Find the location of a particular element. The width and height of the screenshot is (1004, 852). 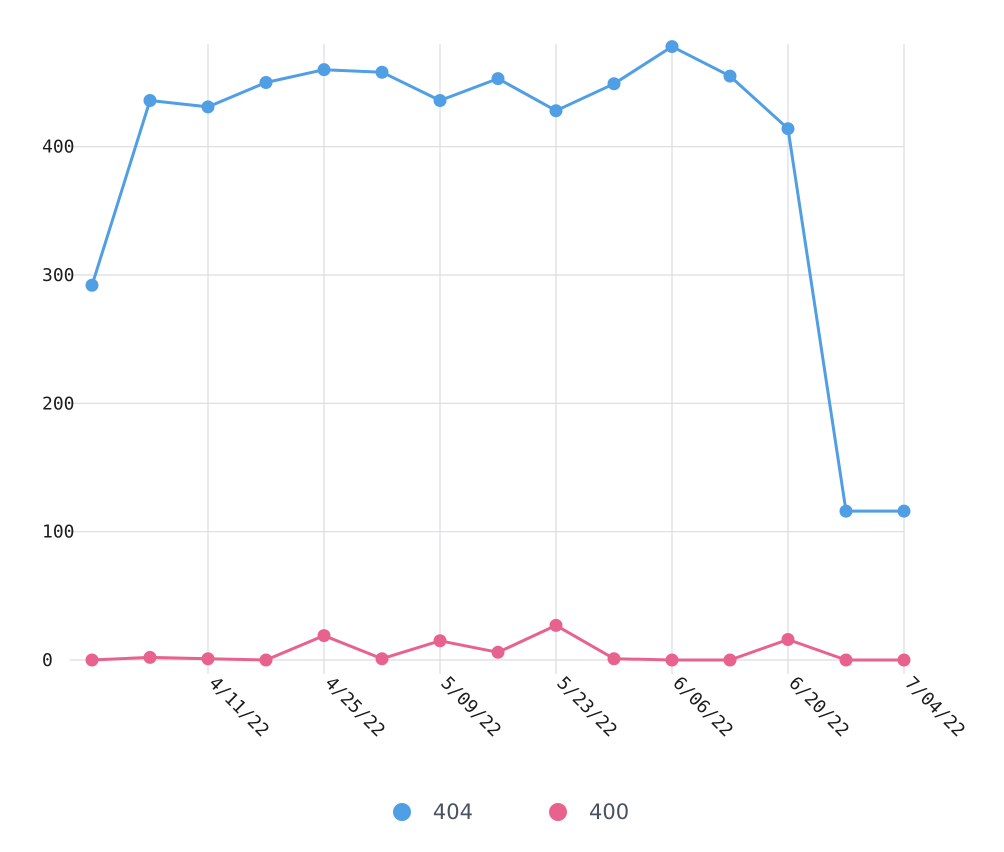

legend-label-400: 400 is located at coordinates (609, 812).